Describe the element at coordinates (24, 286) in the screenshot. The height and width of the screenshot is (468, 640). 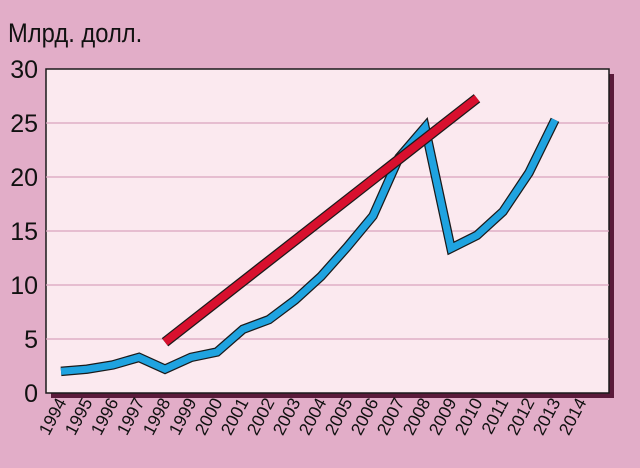
I see `y-tick-label-10: 10` at that location.